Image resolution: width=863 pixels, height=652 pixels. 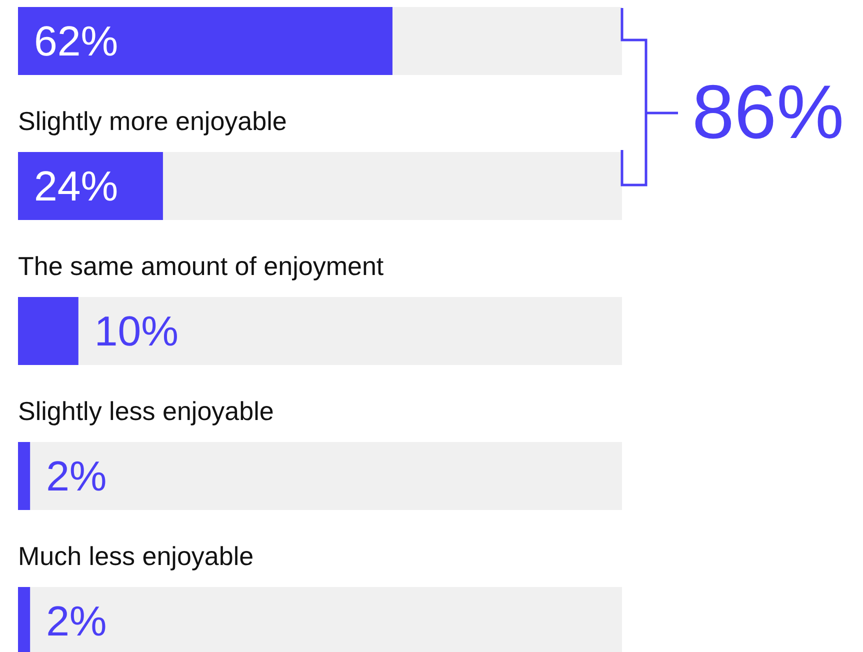 I want to click on y-tick-label: Much less enjoyable, so click(x=136, y=555).